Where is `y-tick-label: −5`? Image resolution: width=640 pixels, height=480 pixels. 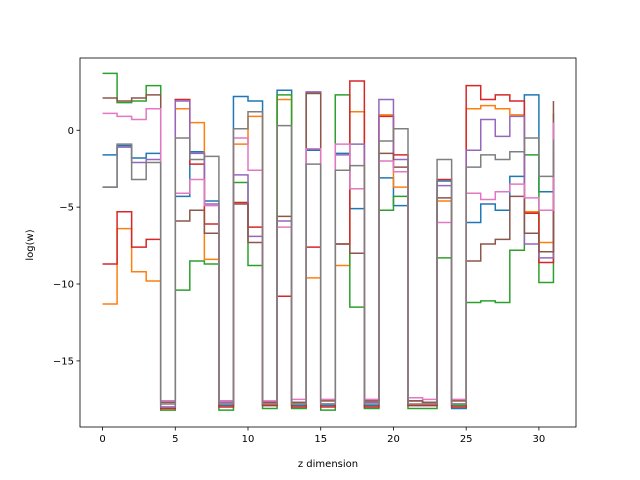 y-tick-label: −5 is located at coordinates (66, 208).